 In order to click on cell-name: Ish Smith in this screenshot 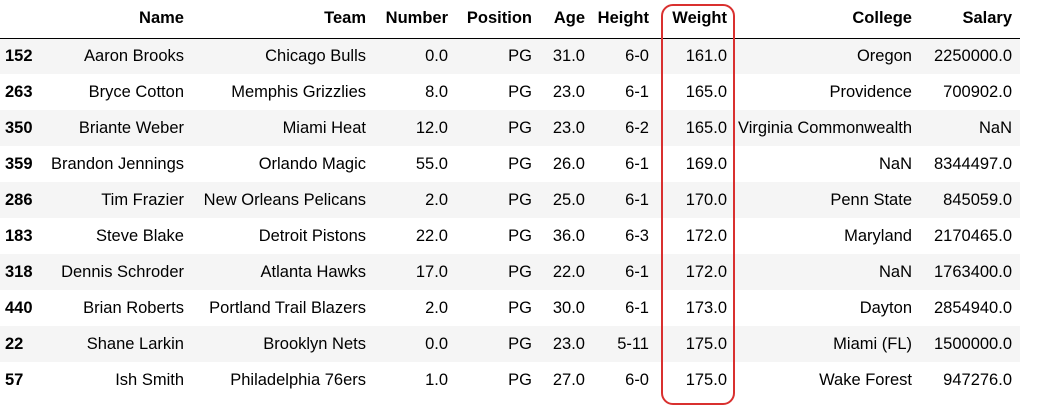, I will do `click(149, 379)`.